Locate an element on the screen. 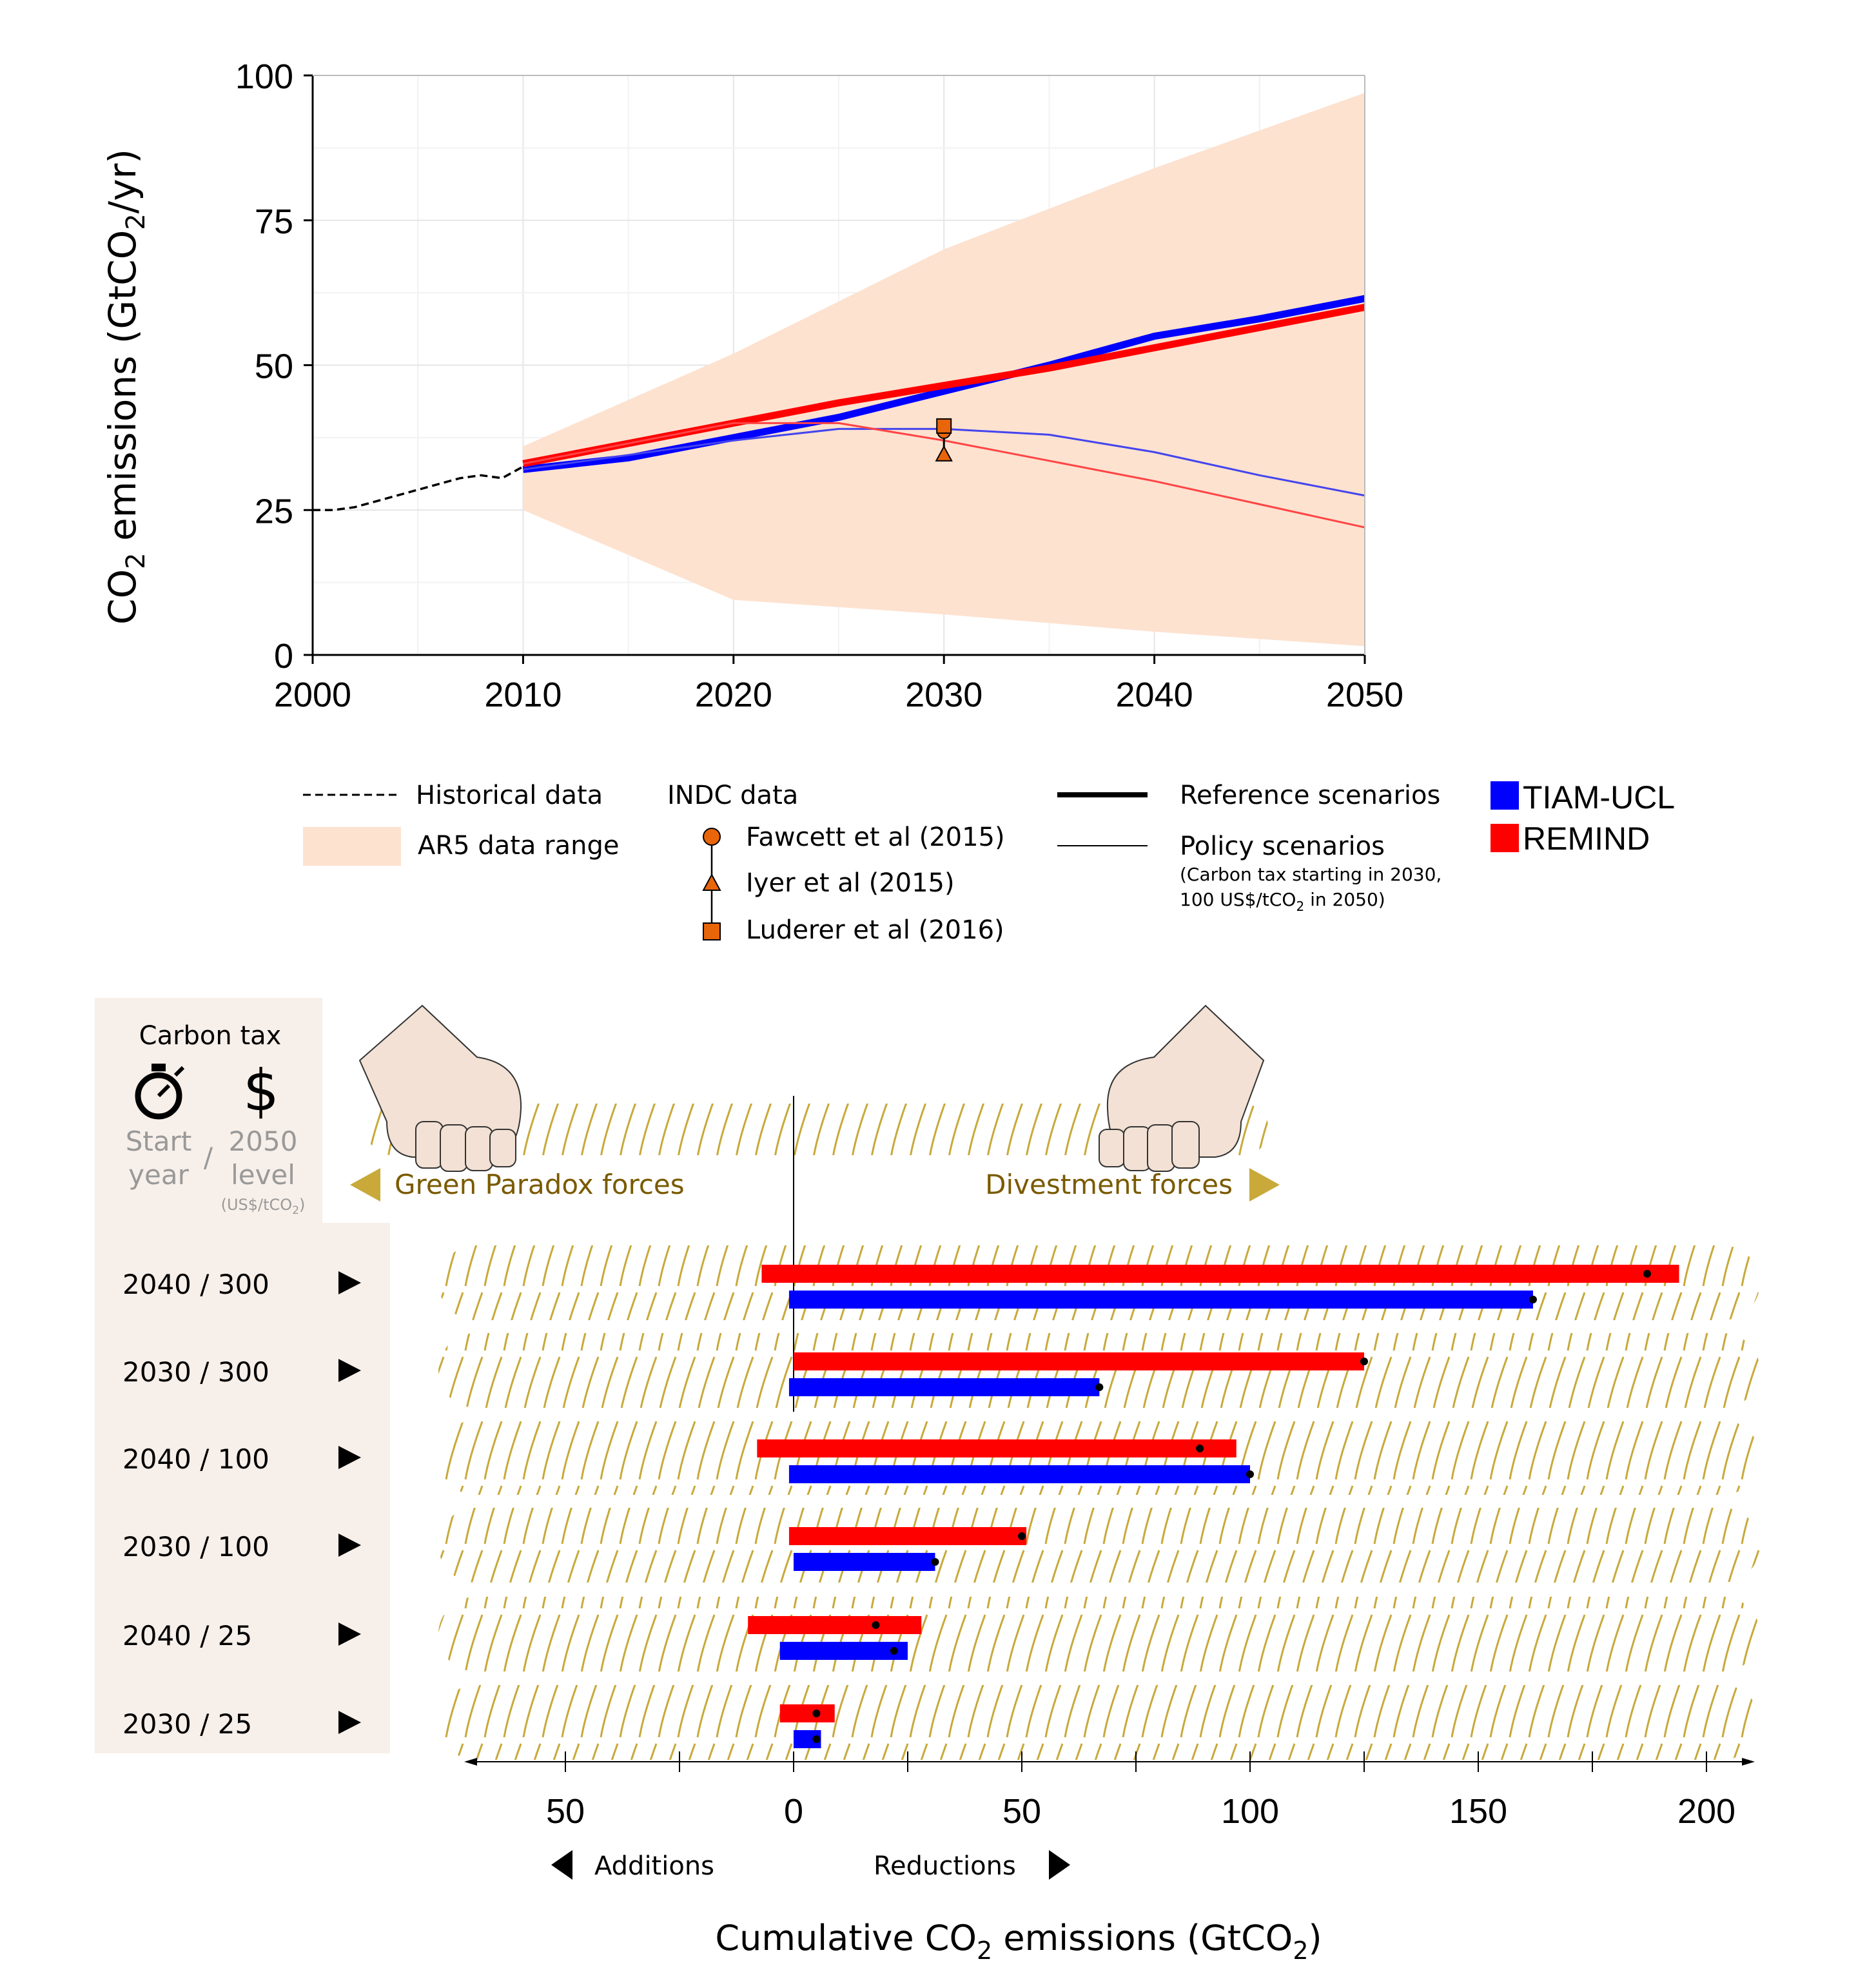 This screenshot has height=1988, width=1867. legend-circle-marker is located at coordinates (712, 837).